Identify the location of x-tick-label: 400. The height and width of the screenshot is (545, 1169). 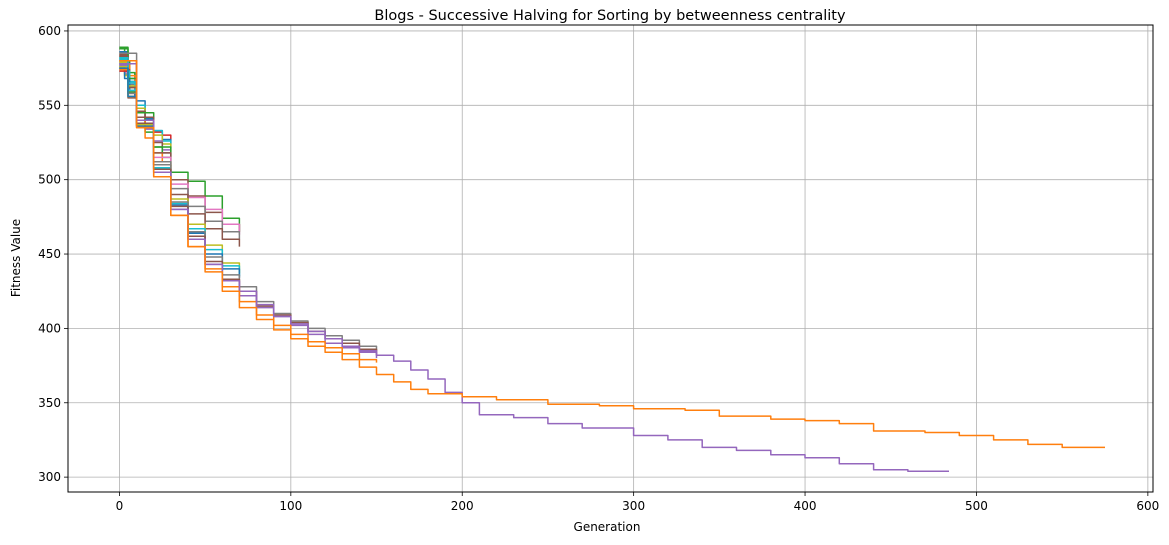
(805, 506).